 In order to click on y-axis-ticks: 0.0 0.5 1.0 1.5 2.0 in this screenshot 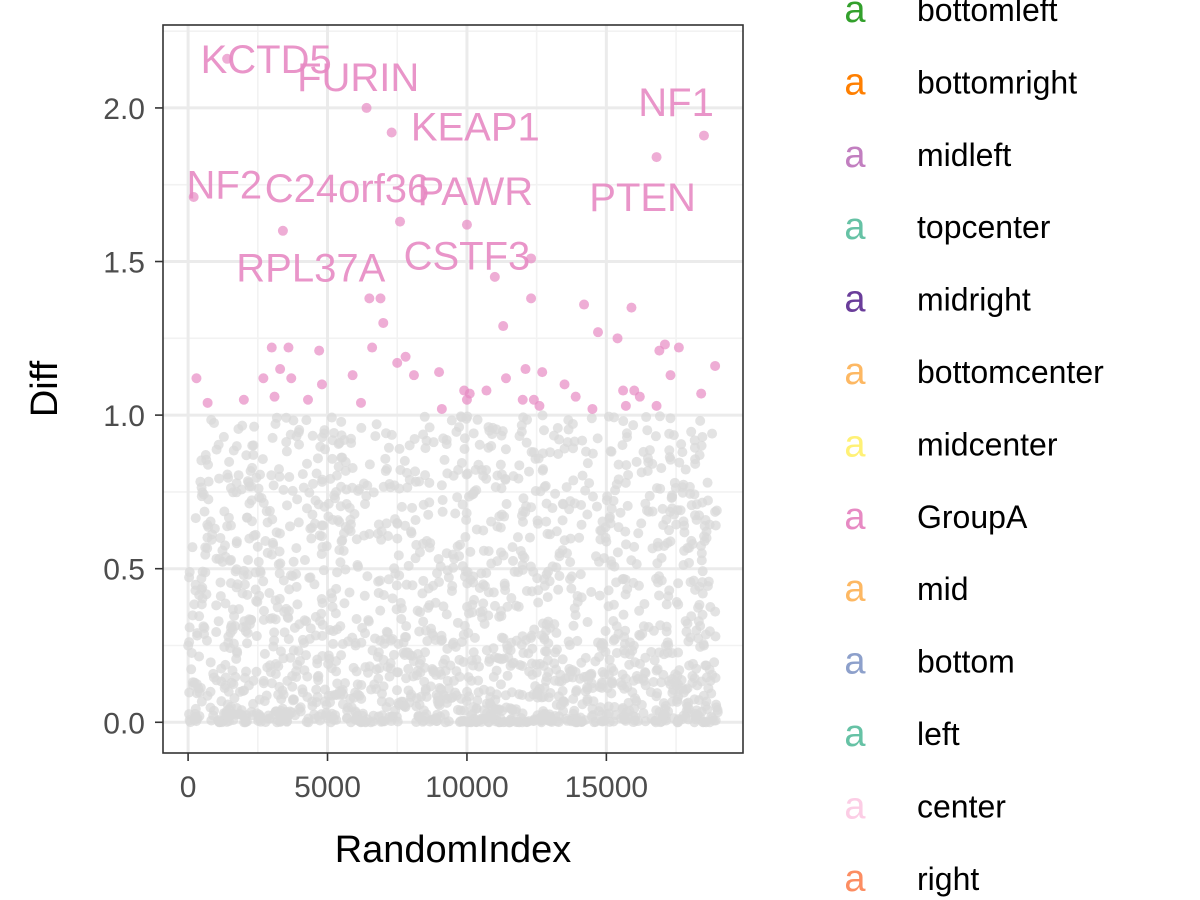, I will do `click(133, 416)`.